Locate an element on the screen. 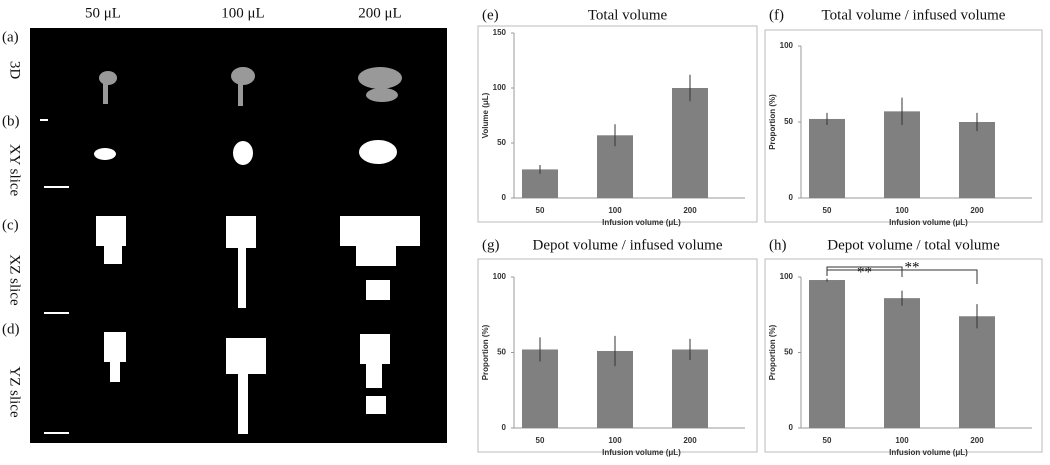 This screenshot has width=1050, height=465. column-header: 50 μL is located at coordinates (103, 13).